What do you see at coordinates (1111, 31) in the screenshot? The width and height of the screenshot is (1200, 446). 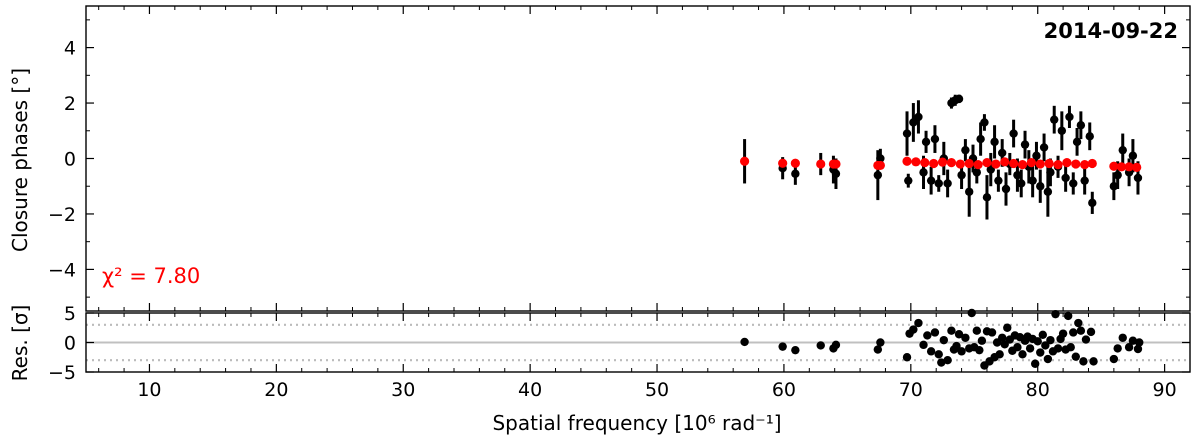 I see `chart-title: 2014-09-22` at bounding box center [1111, 31].